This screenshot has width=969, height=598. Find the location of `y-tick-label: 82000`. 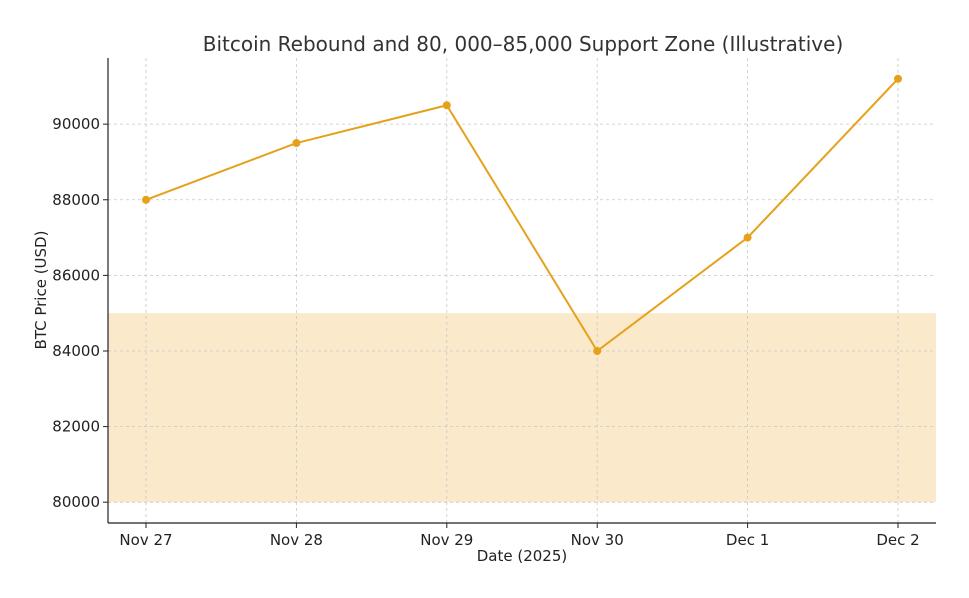

y-tick-label: 82000 is located at coordinates (76, 427).